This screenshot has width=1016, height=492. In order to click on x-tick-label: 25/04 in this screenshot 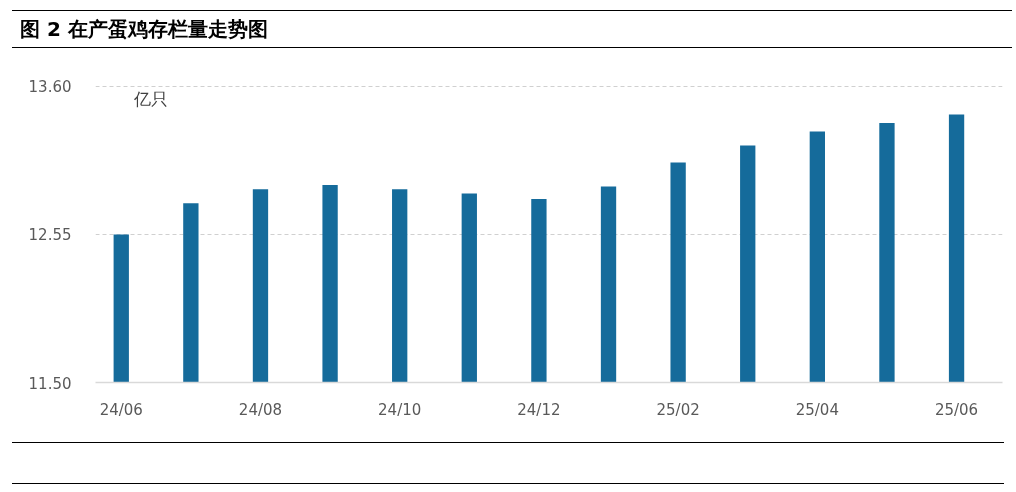, I will do `click(817, 409)`.